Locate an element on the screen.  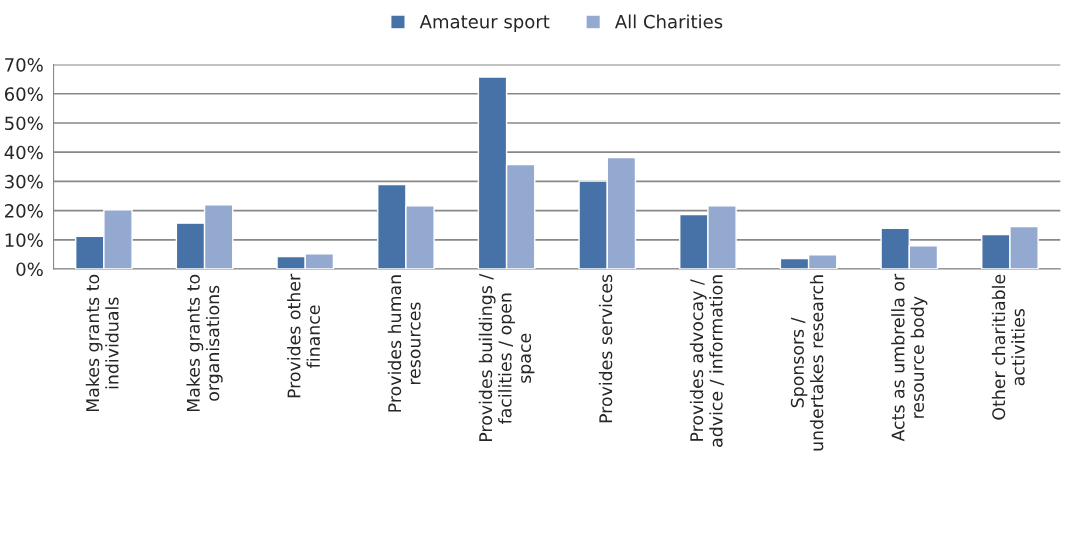
y-tick-label: 40% is located at coordinates (23, 152).